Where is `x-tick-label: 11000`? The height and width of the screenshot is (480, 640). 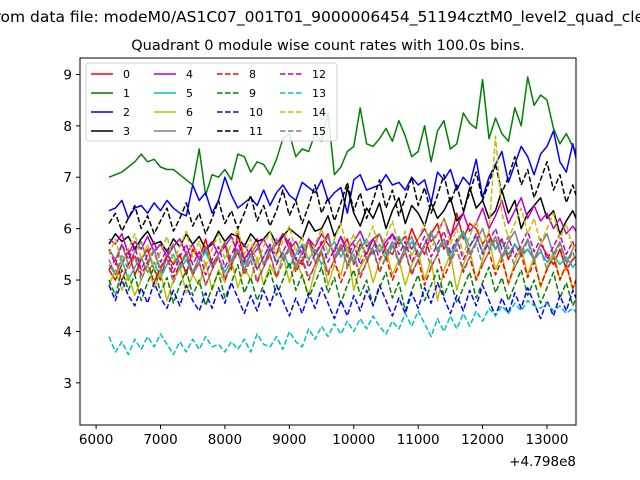
x-tick-label: 11000 is located at coordinates (418, 440).